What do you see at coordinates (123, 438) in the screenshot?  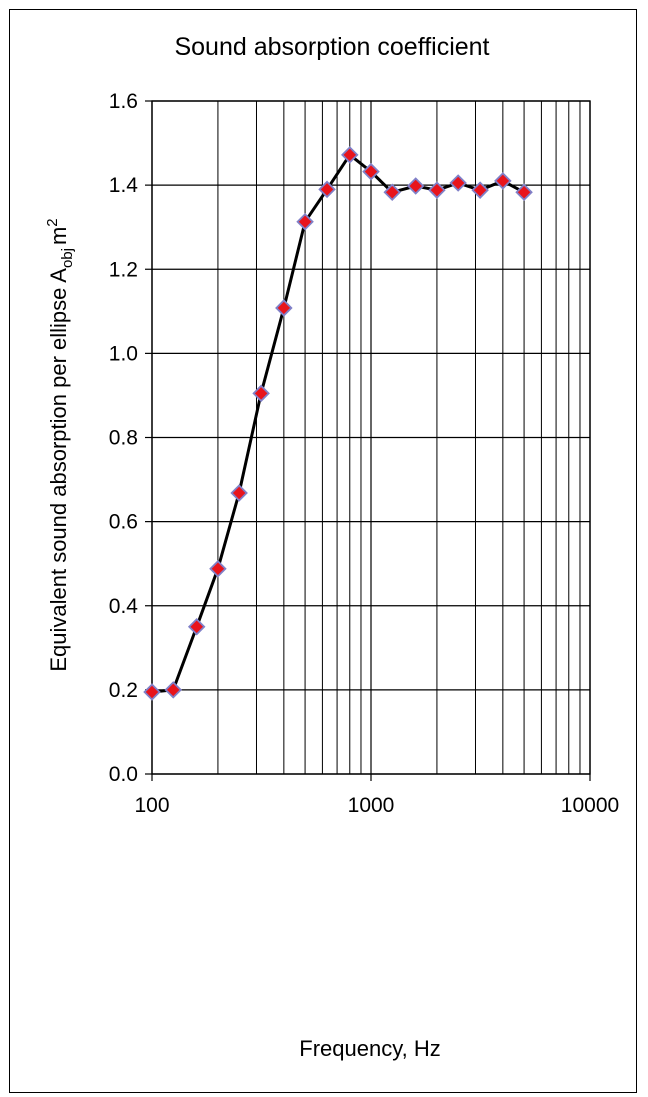 I see `y-tick-label: 0.8` at bounding box center [123, 438].